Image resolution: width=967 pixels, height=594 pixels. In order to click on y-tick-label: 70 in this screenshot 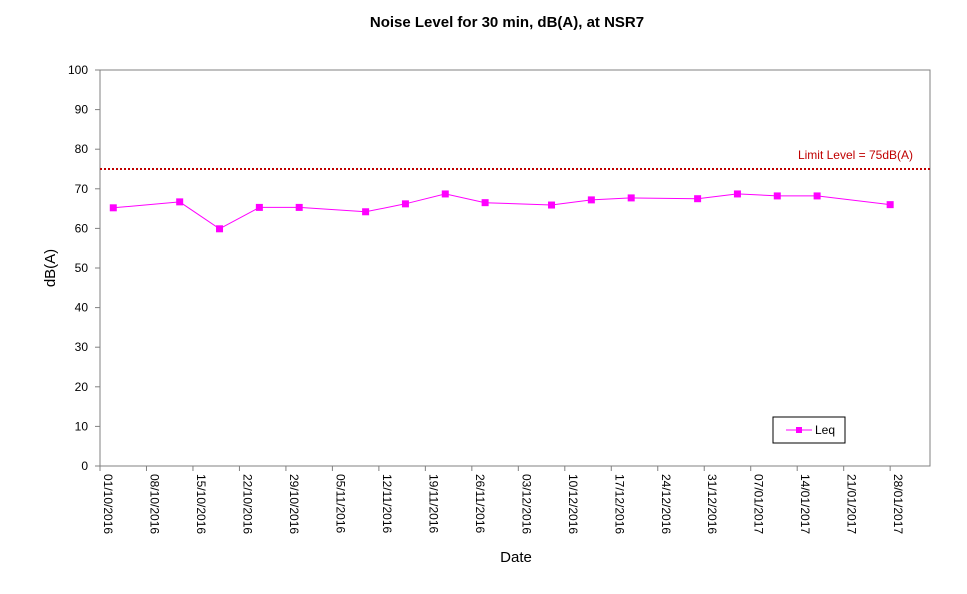, I will do `click(82, 189)`.